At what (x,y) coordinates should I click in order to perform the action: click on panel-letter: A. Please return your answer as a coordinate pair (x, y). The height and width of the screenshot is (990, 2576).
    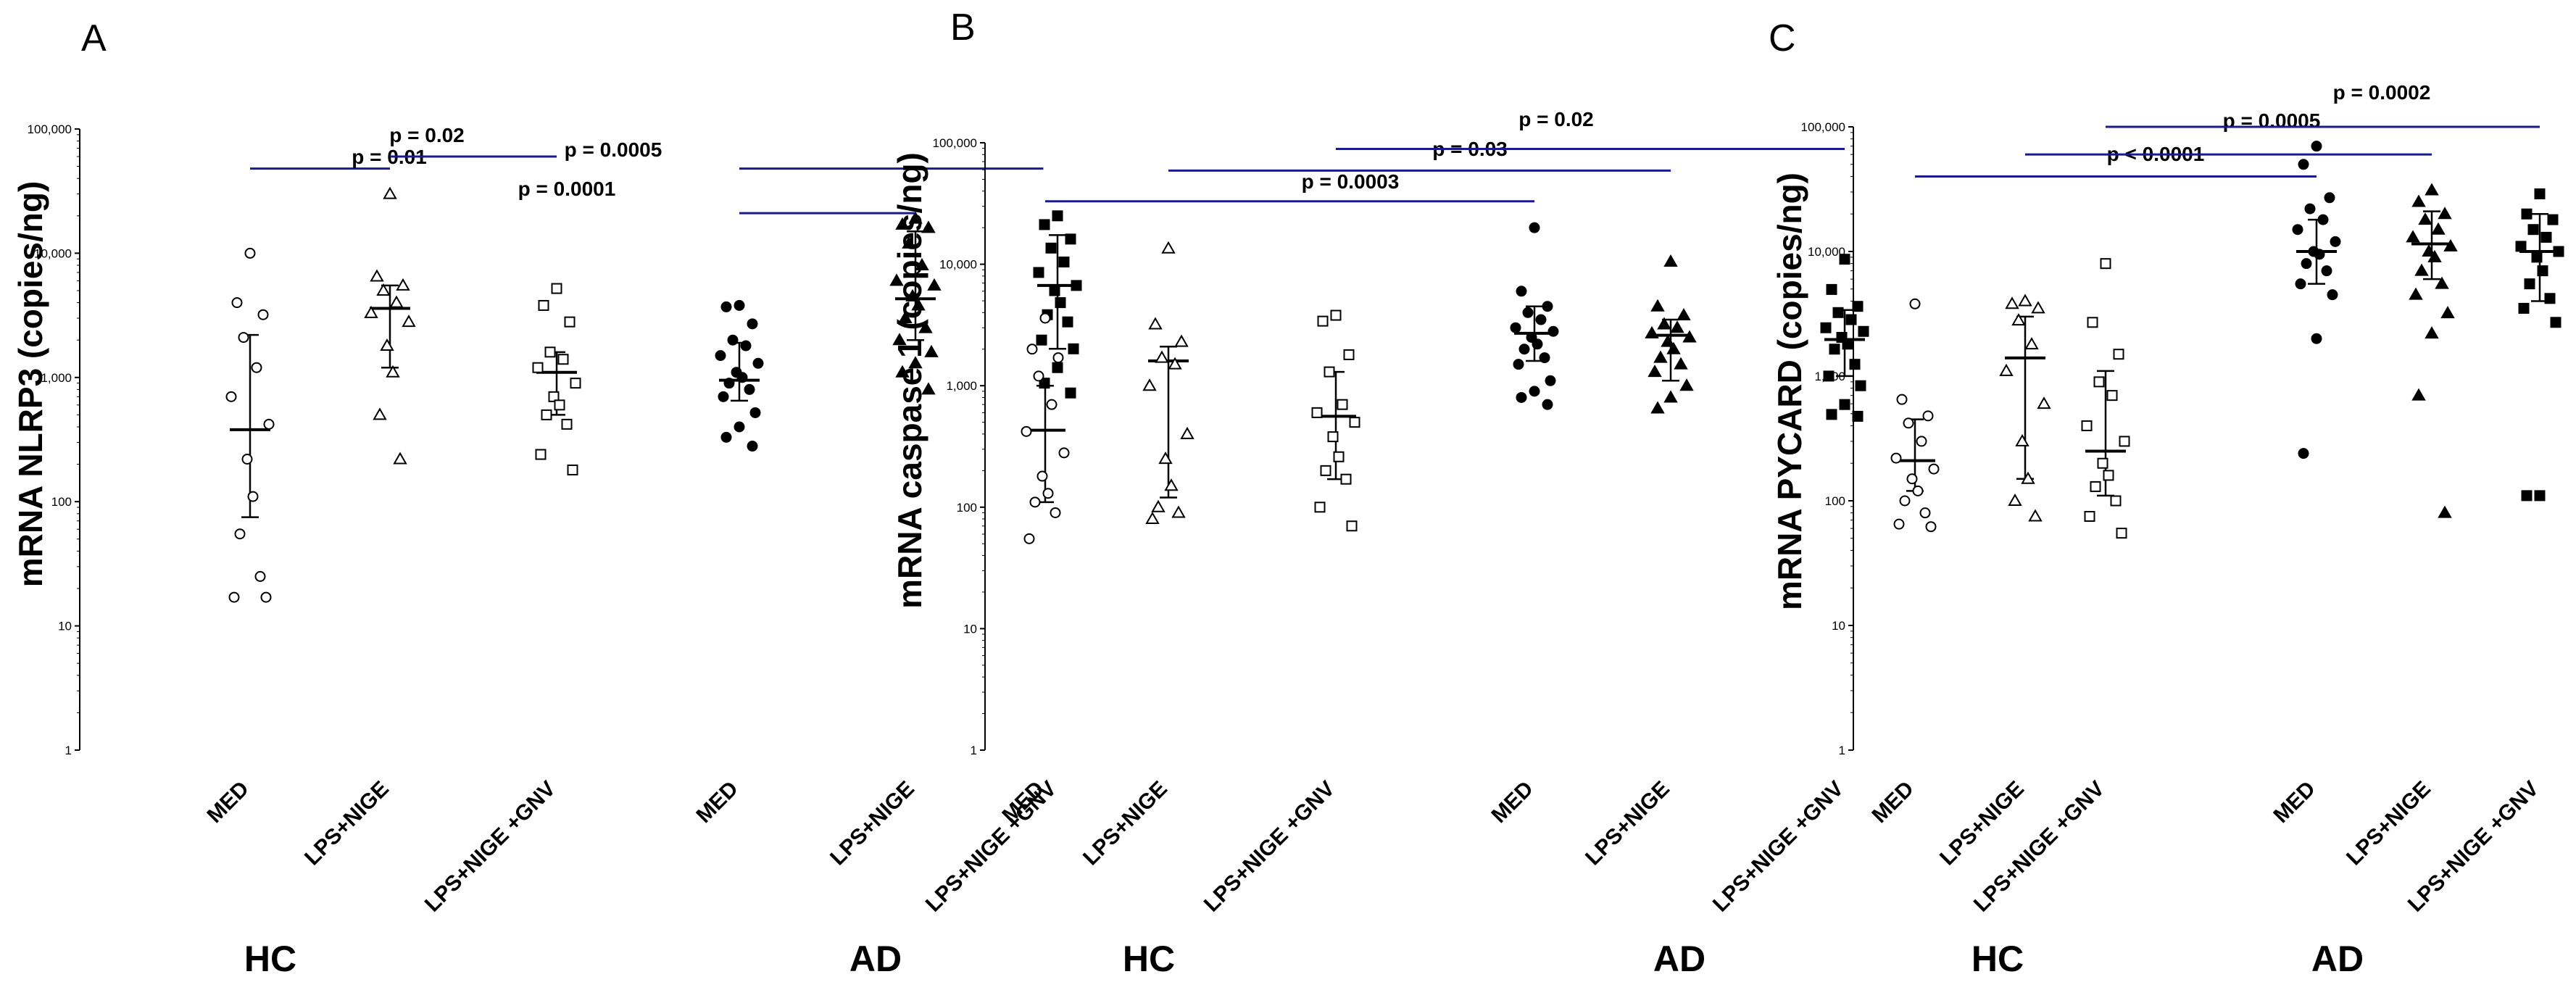
    Looking at the image, I should click on (94, 38).